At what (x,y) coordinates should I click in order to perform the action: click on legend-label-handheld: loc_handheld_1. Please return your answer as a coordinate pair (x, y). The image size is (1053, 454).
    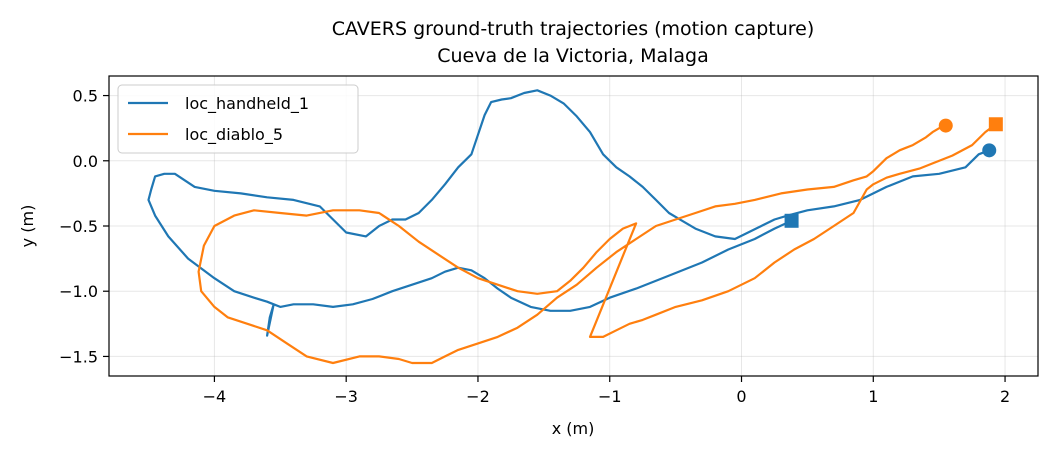
    Looking at the image, I should click on (247, 104).